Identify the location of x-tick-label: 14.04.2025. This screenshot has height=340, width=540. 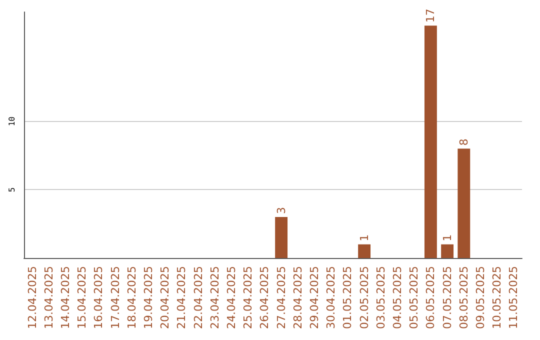
(65, 298).